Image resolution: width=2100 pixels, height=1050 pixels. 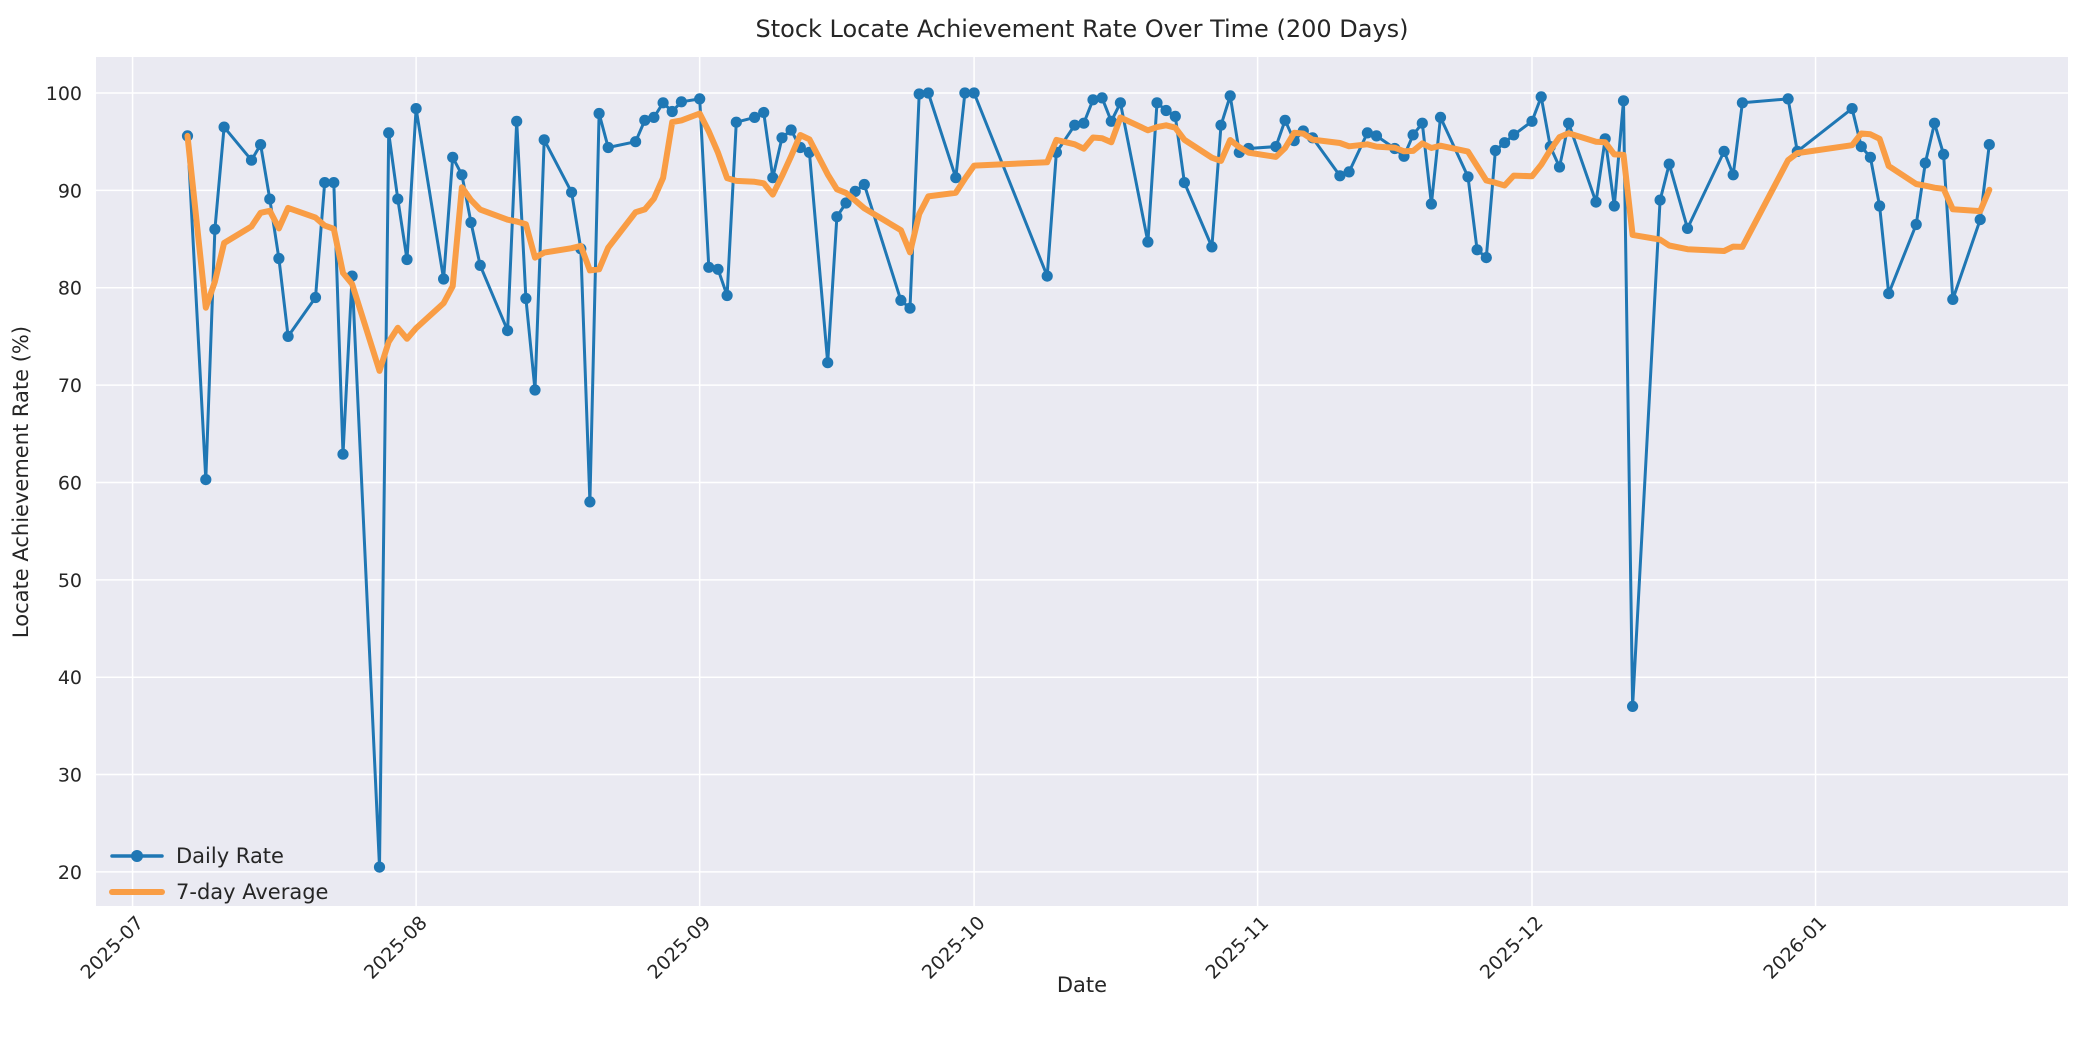 I want to click on x-axis-label: Date, so click(x=1082, y=985).